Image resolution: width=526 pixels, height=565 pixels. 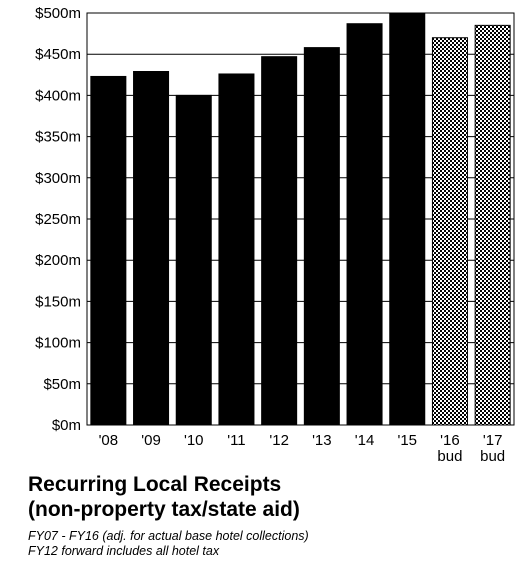 I want to click on x-tick-label: '08, so click(x=109, y=440).